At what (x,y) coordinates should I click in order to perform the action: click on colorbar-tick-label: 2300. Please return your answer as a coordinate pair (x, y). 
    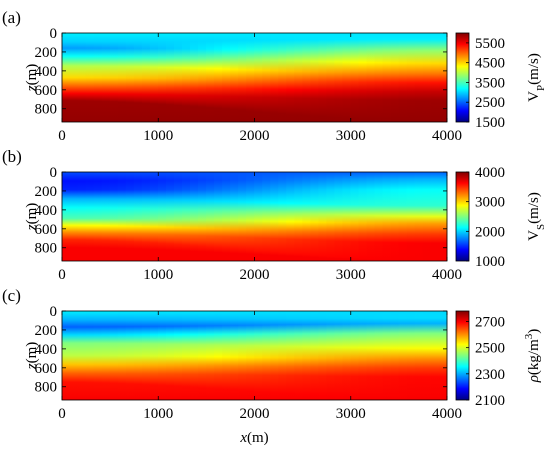
    Looking at the image, I should click on (490, 375).